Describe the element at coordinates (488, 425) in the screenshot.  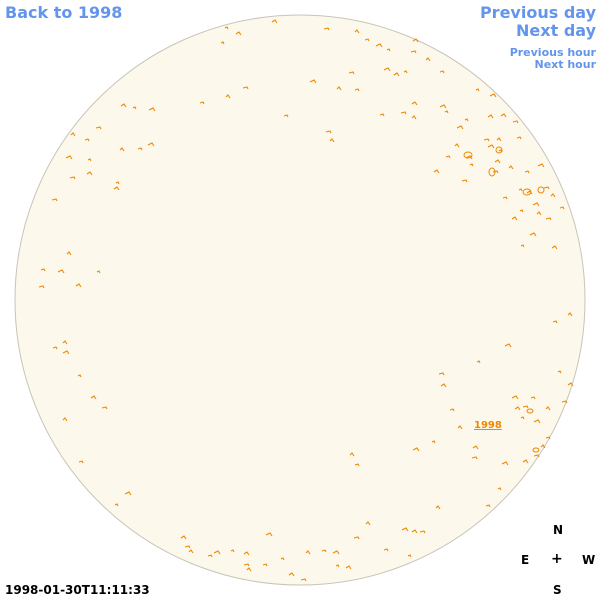
I see `active-region-link: 1998` at that location.